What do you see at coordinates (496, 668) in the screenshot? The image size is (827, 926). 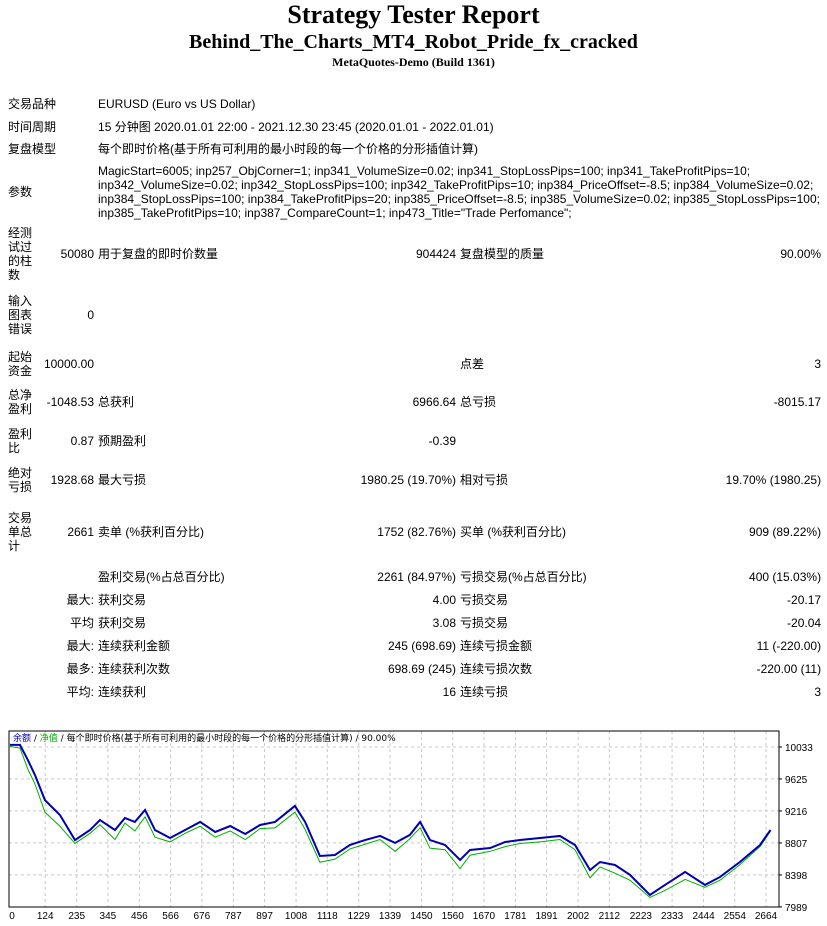 I see `stat-label: 连续亏损次数` at bounding box center [496, 668].